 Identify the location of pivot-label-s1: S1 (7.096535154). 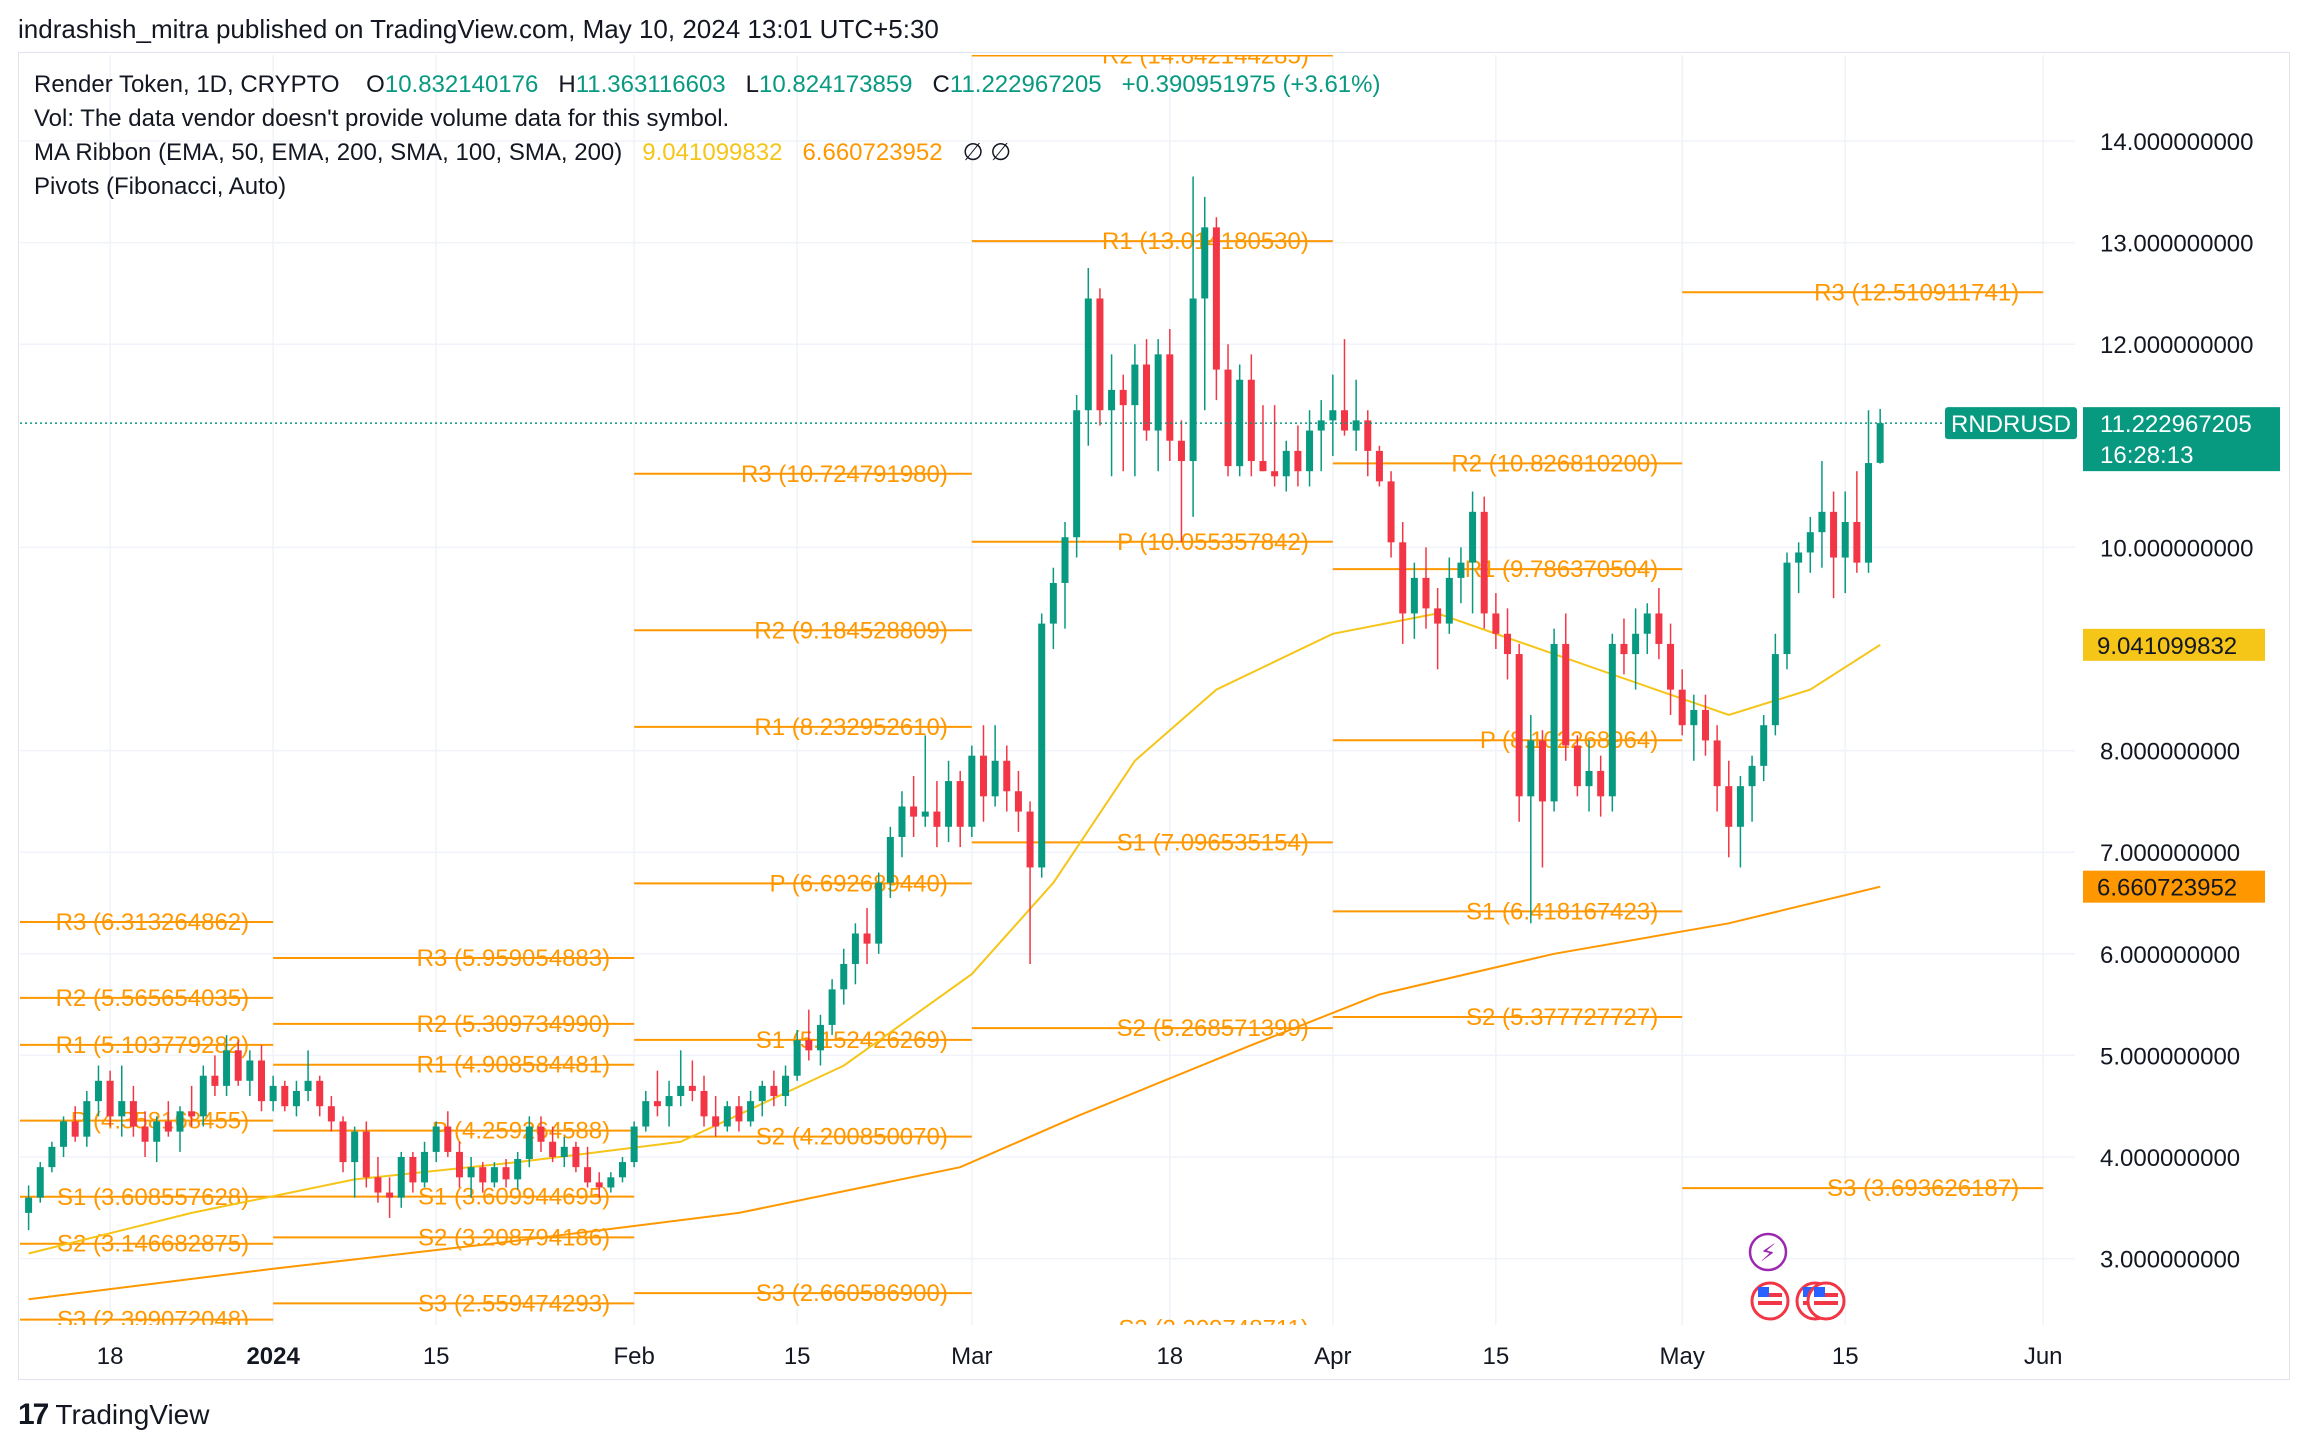
(1213, 842).